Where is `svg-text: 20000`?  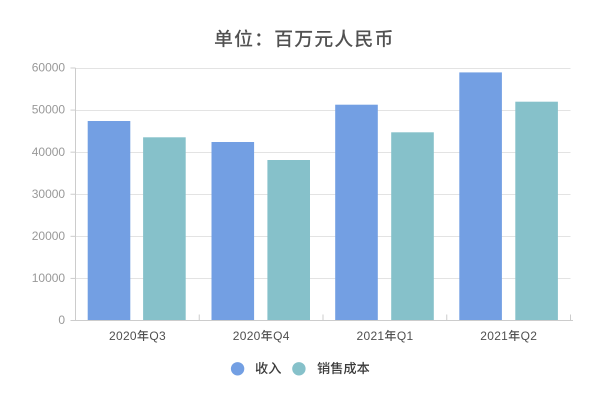 svg-text: 20000 is located at coordinates (49, 236).